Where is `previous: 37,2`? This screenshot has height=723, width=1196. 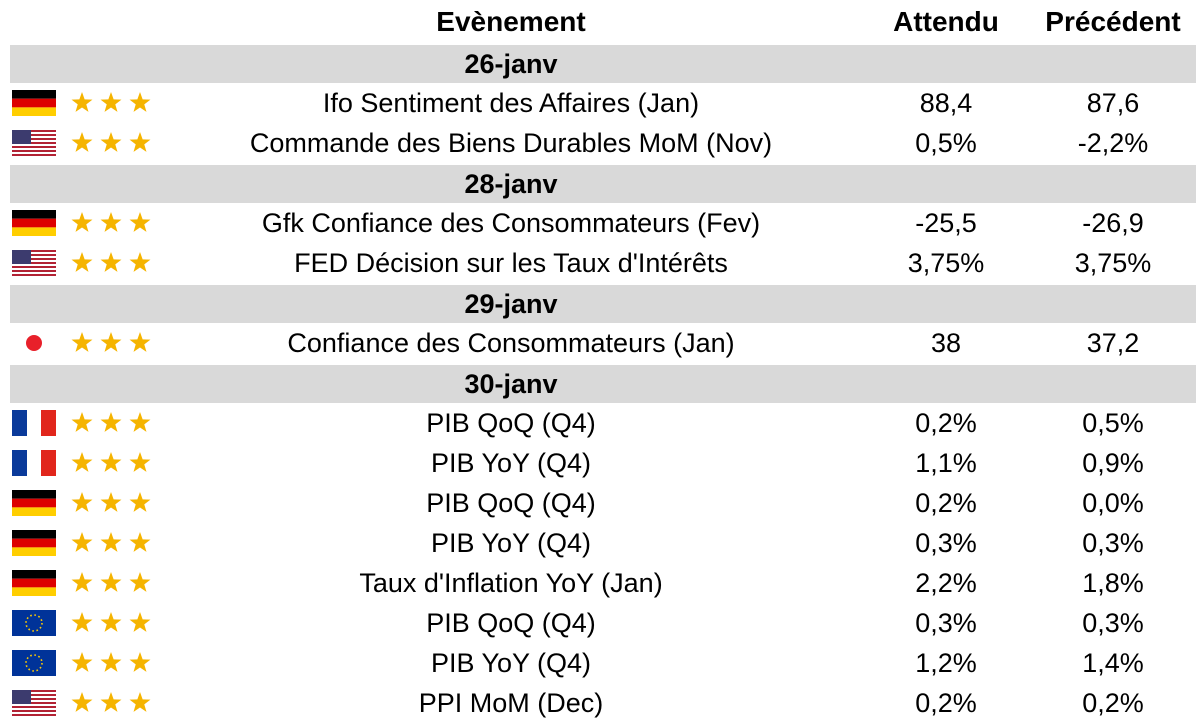 previous: 37,2 is located at coordinates (1113, 342).